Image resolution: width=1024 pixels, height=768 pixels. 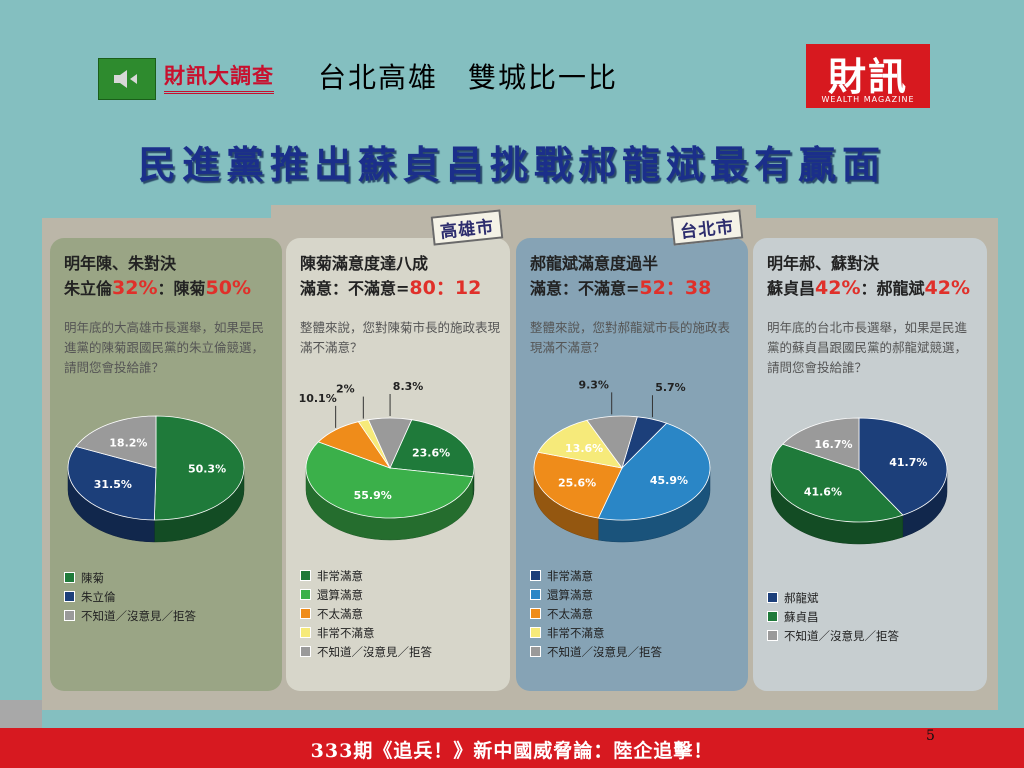 I want to click on panel-title: 郝龍斌滿意度過半 滿意：不滿意=52：38, so click(x=620, y=276).